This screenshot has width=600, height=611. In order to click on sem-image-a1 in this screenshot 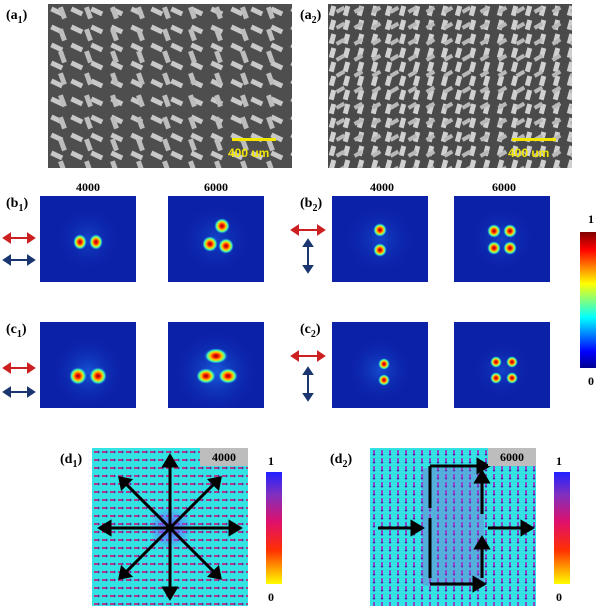, I will do `click(170, 86)`.